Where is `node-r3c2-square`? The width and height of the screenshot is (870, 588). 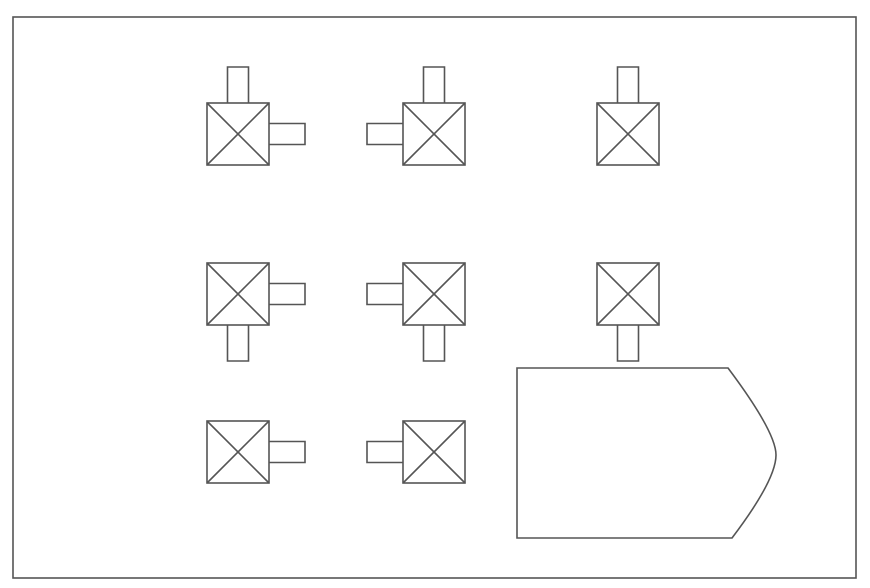 node-r3c2-square is located at coordinates (434, 452).